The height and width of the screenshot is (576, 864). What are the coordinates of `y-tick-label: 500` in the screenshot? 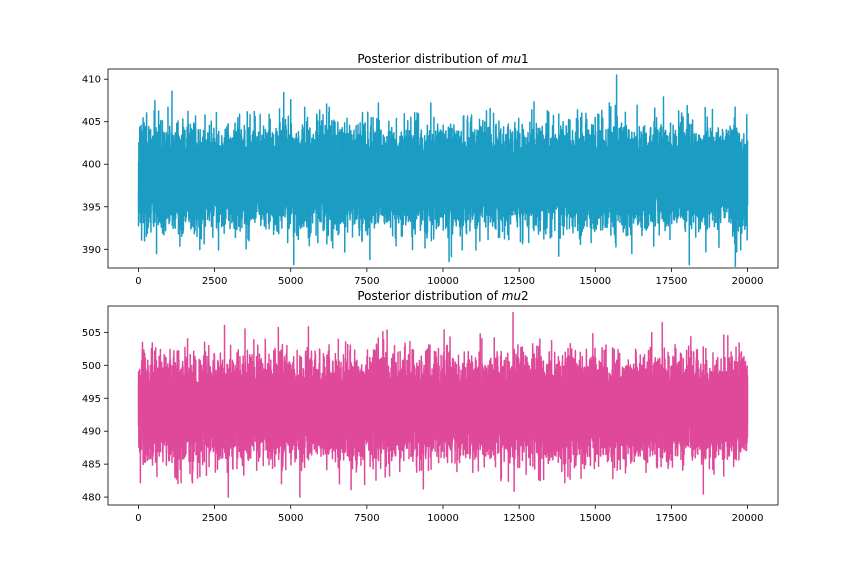 It's located at (91, 366).